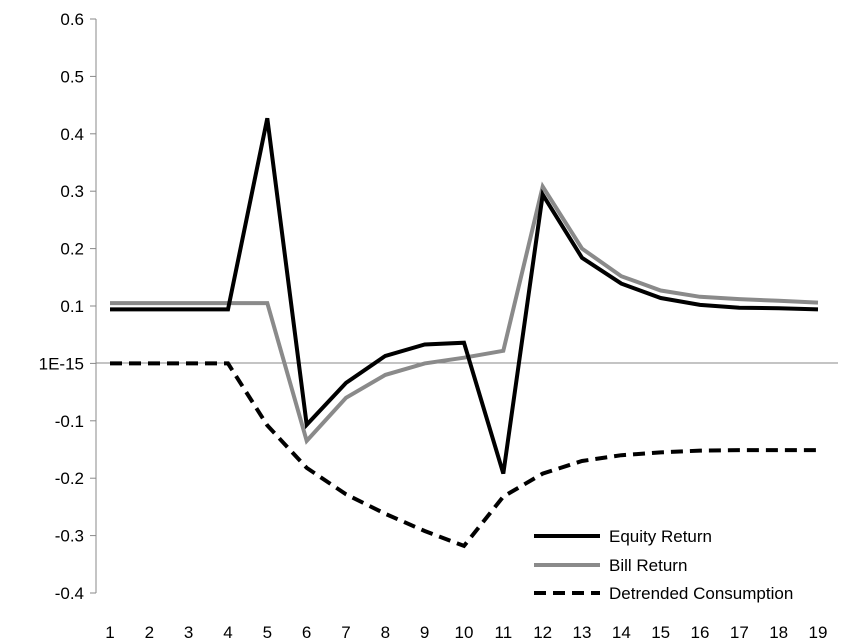 This screenshot has width=850, height=644. Describe the element at coordinates (778, 632) in the screenshot. I see `x-tick-label: 18` at that location.